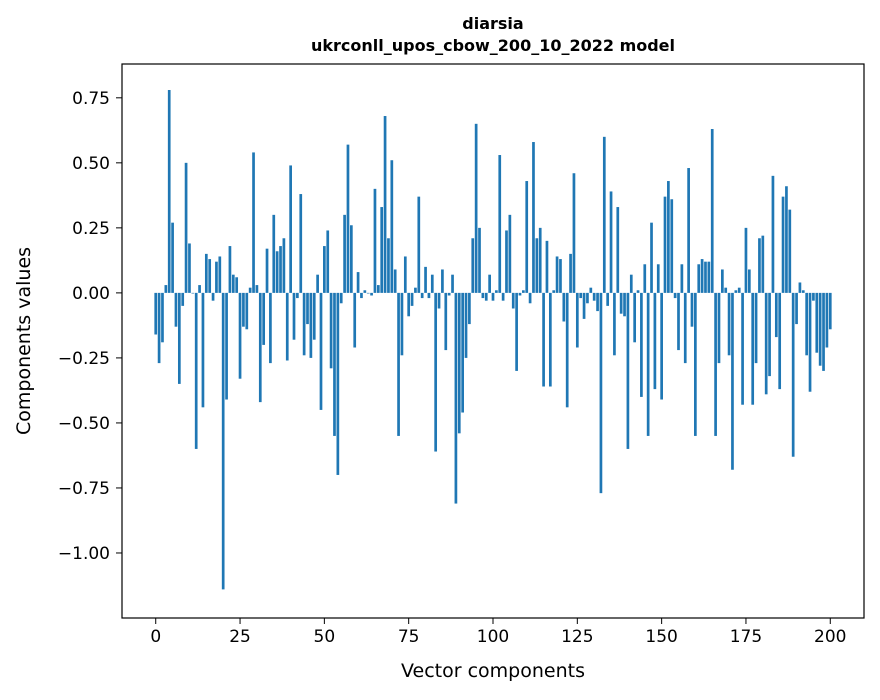 Image resolution: width=880 pixels, height=700 pixels. I want to click on y-tick-label: −0.50, so click(84, 424).